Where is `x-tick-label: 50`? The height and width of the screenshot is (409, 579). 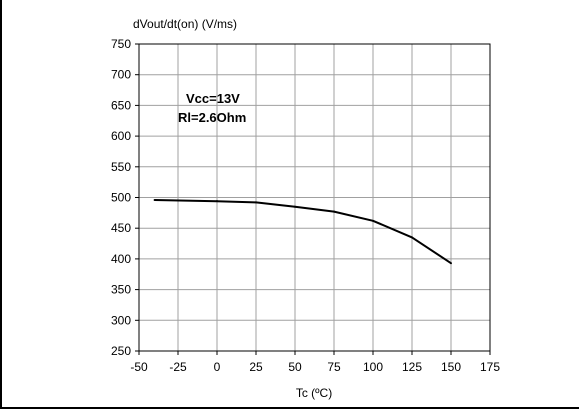 x-tick-label: 50 is located at coordinates (295, 367).